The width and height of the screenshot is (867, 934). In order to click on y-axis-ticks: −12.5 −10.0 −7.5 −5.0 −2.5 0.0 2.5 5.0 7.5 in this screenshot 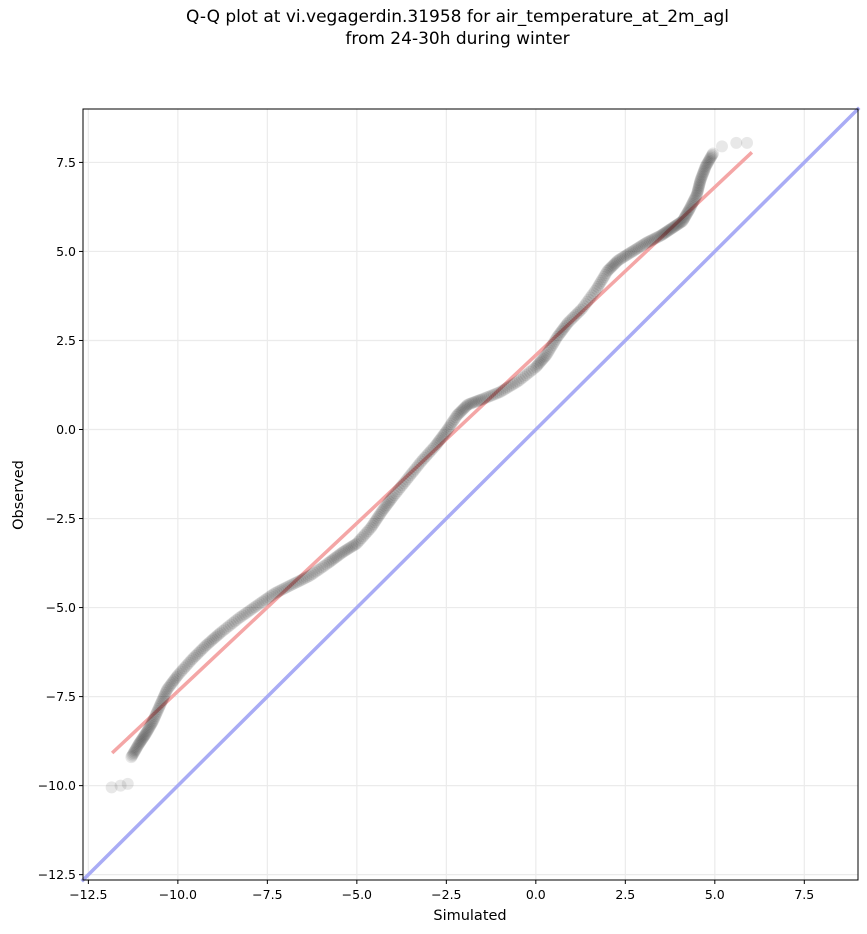, I will do `click(60, 518)`.